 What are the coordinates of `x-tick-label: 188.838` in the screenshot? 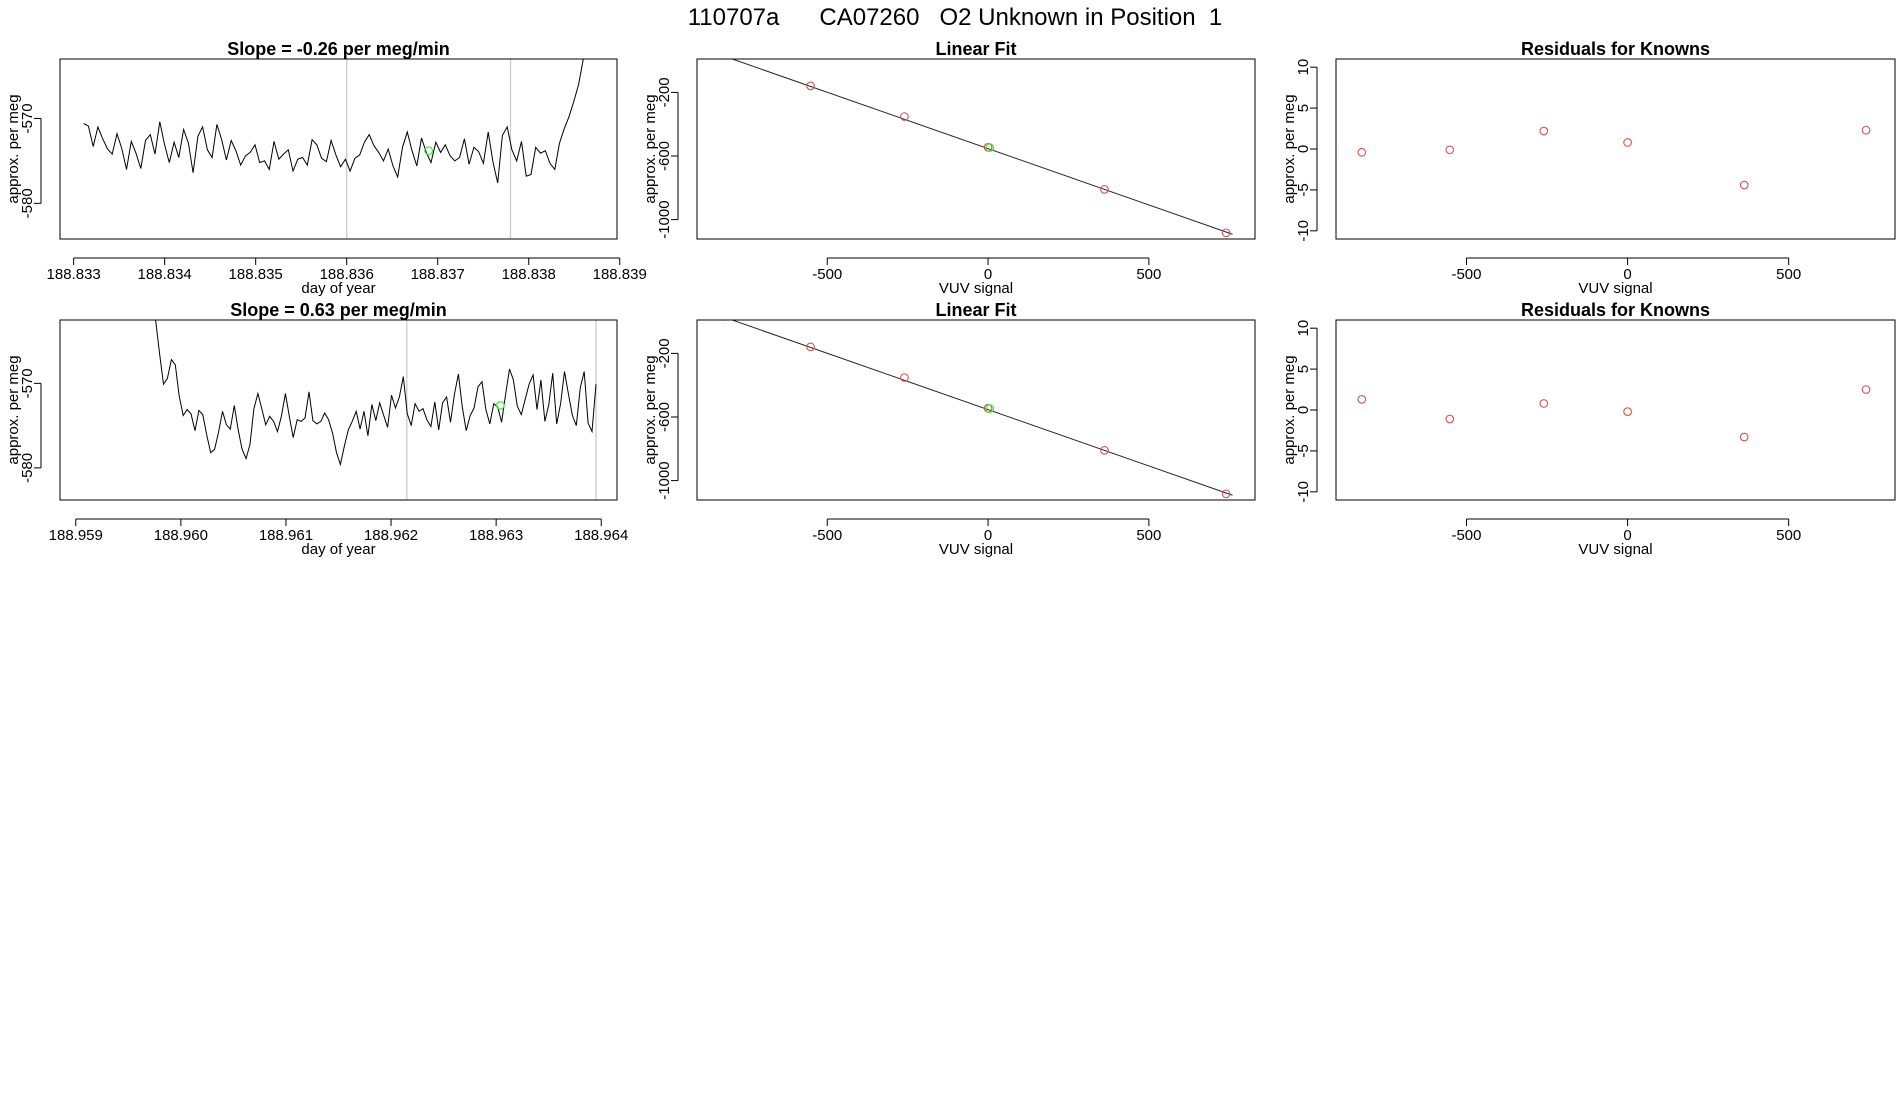 It's located at (529, 274).